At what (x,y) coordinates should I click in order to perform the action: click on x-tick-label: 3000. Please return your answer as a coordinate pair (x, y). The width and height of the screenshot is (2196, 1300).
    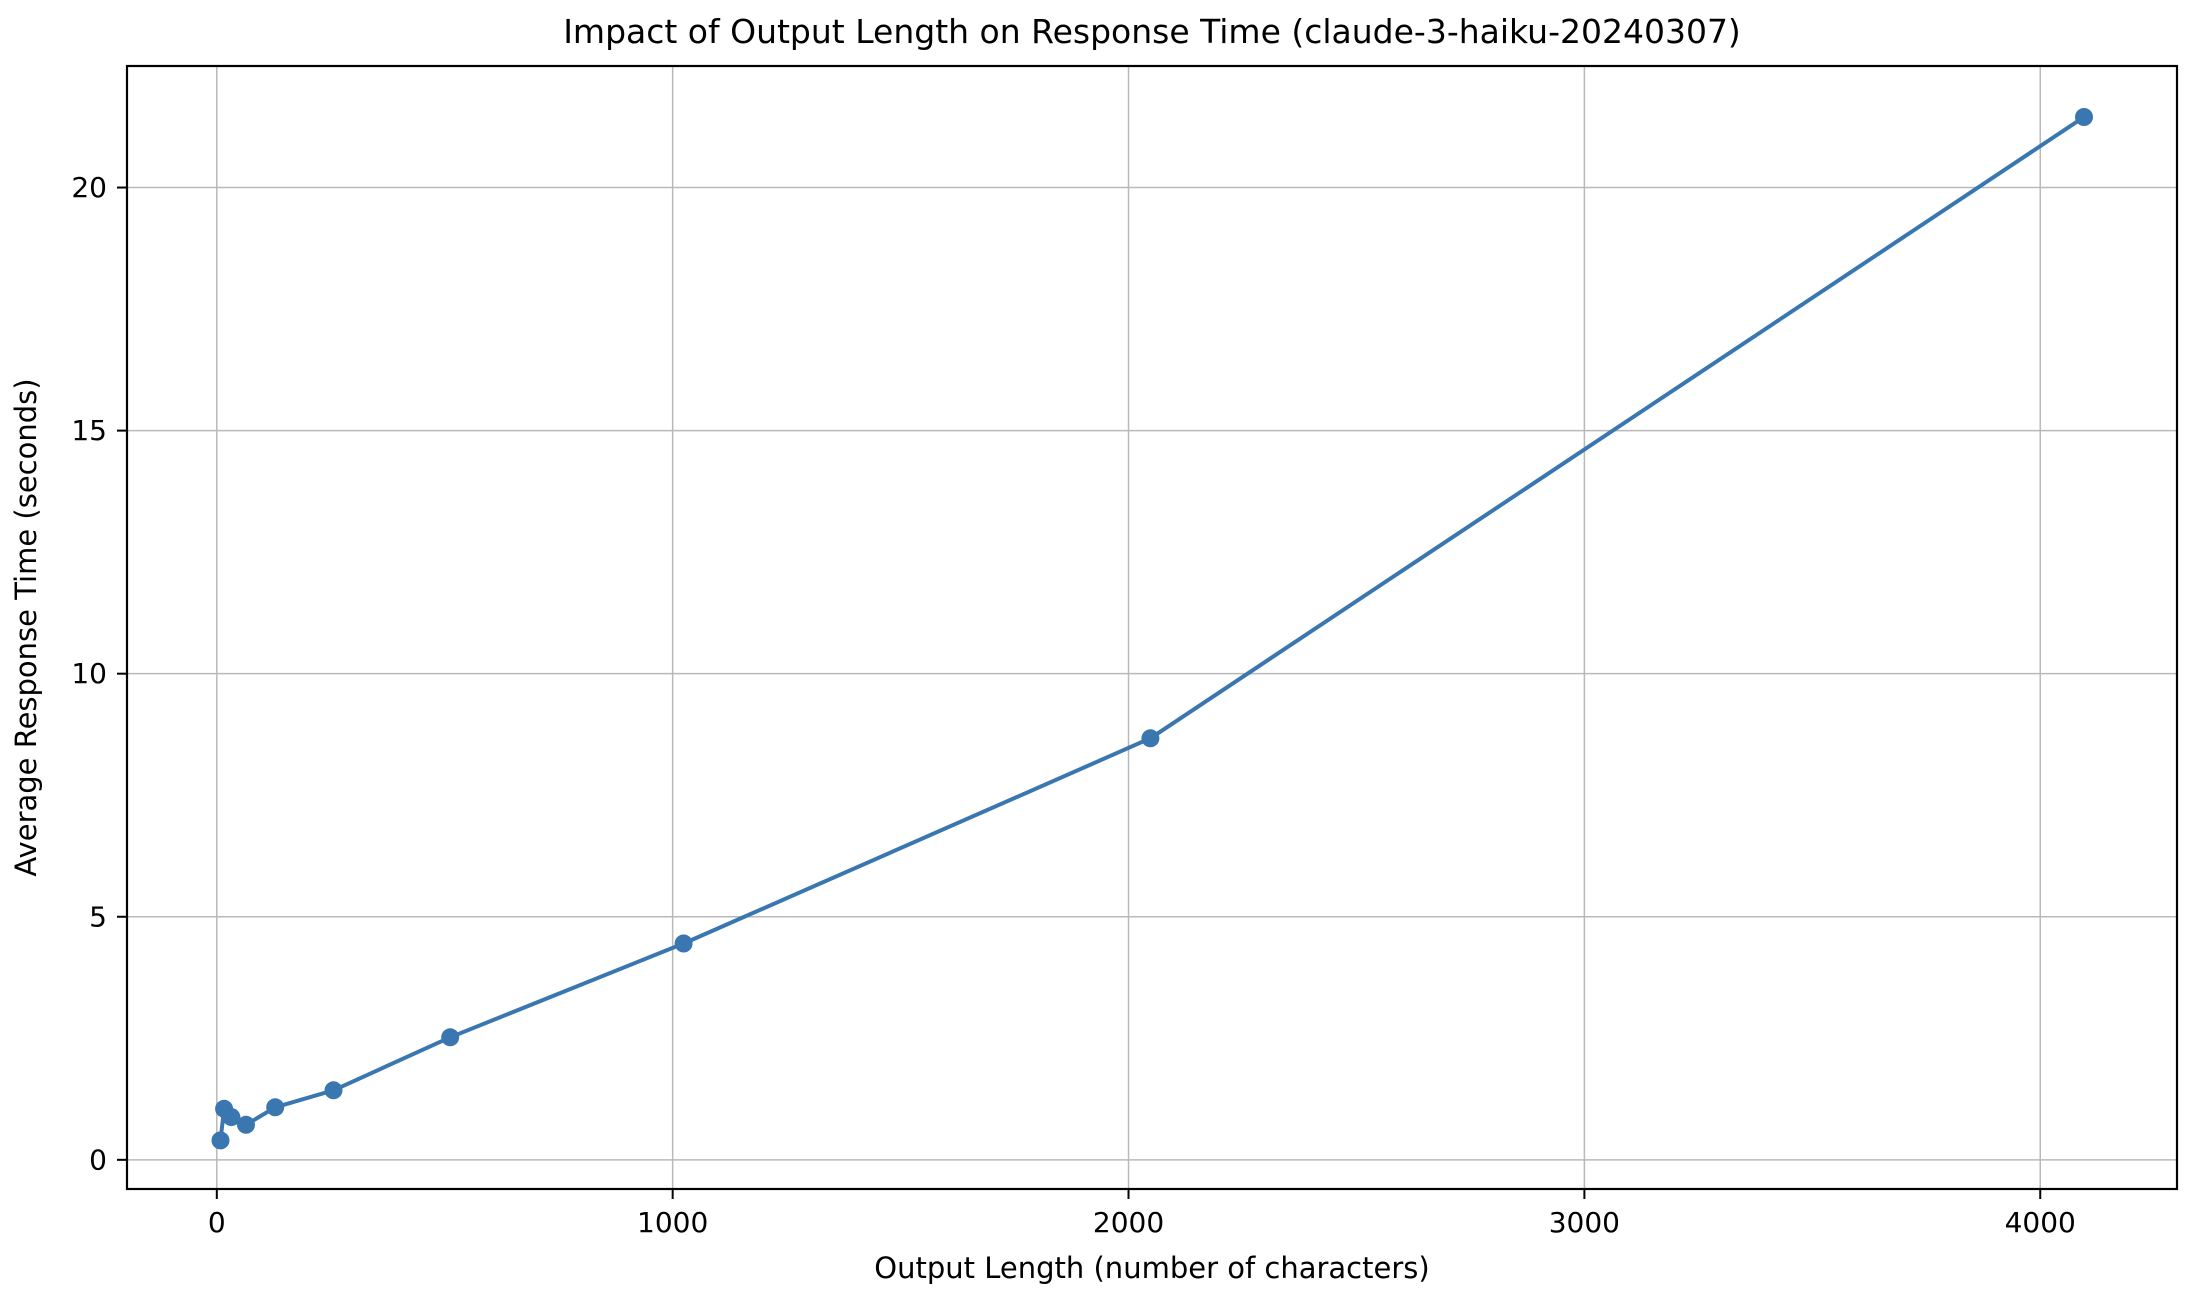
    Looking at the image, I should click on (1584, 1222).